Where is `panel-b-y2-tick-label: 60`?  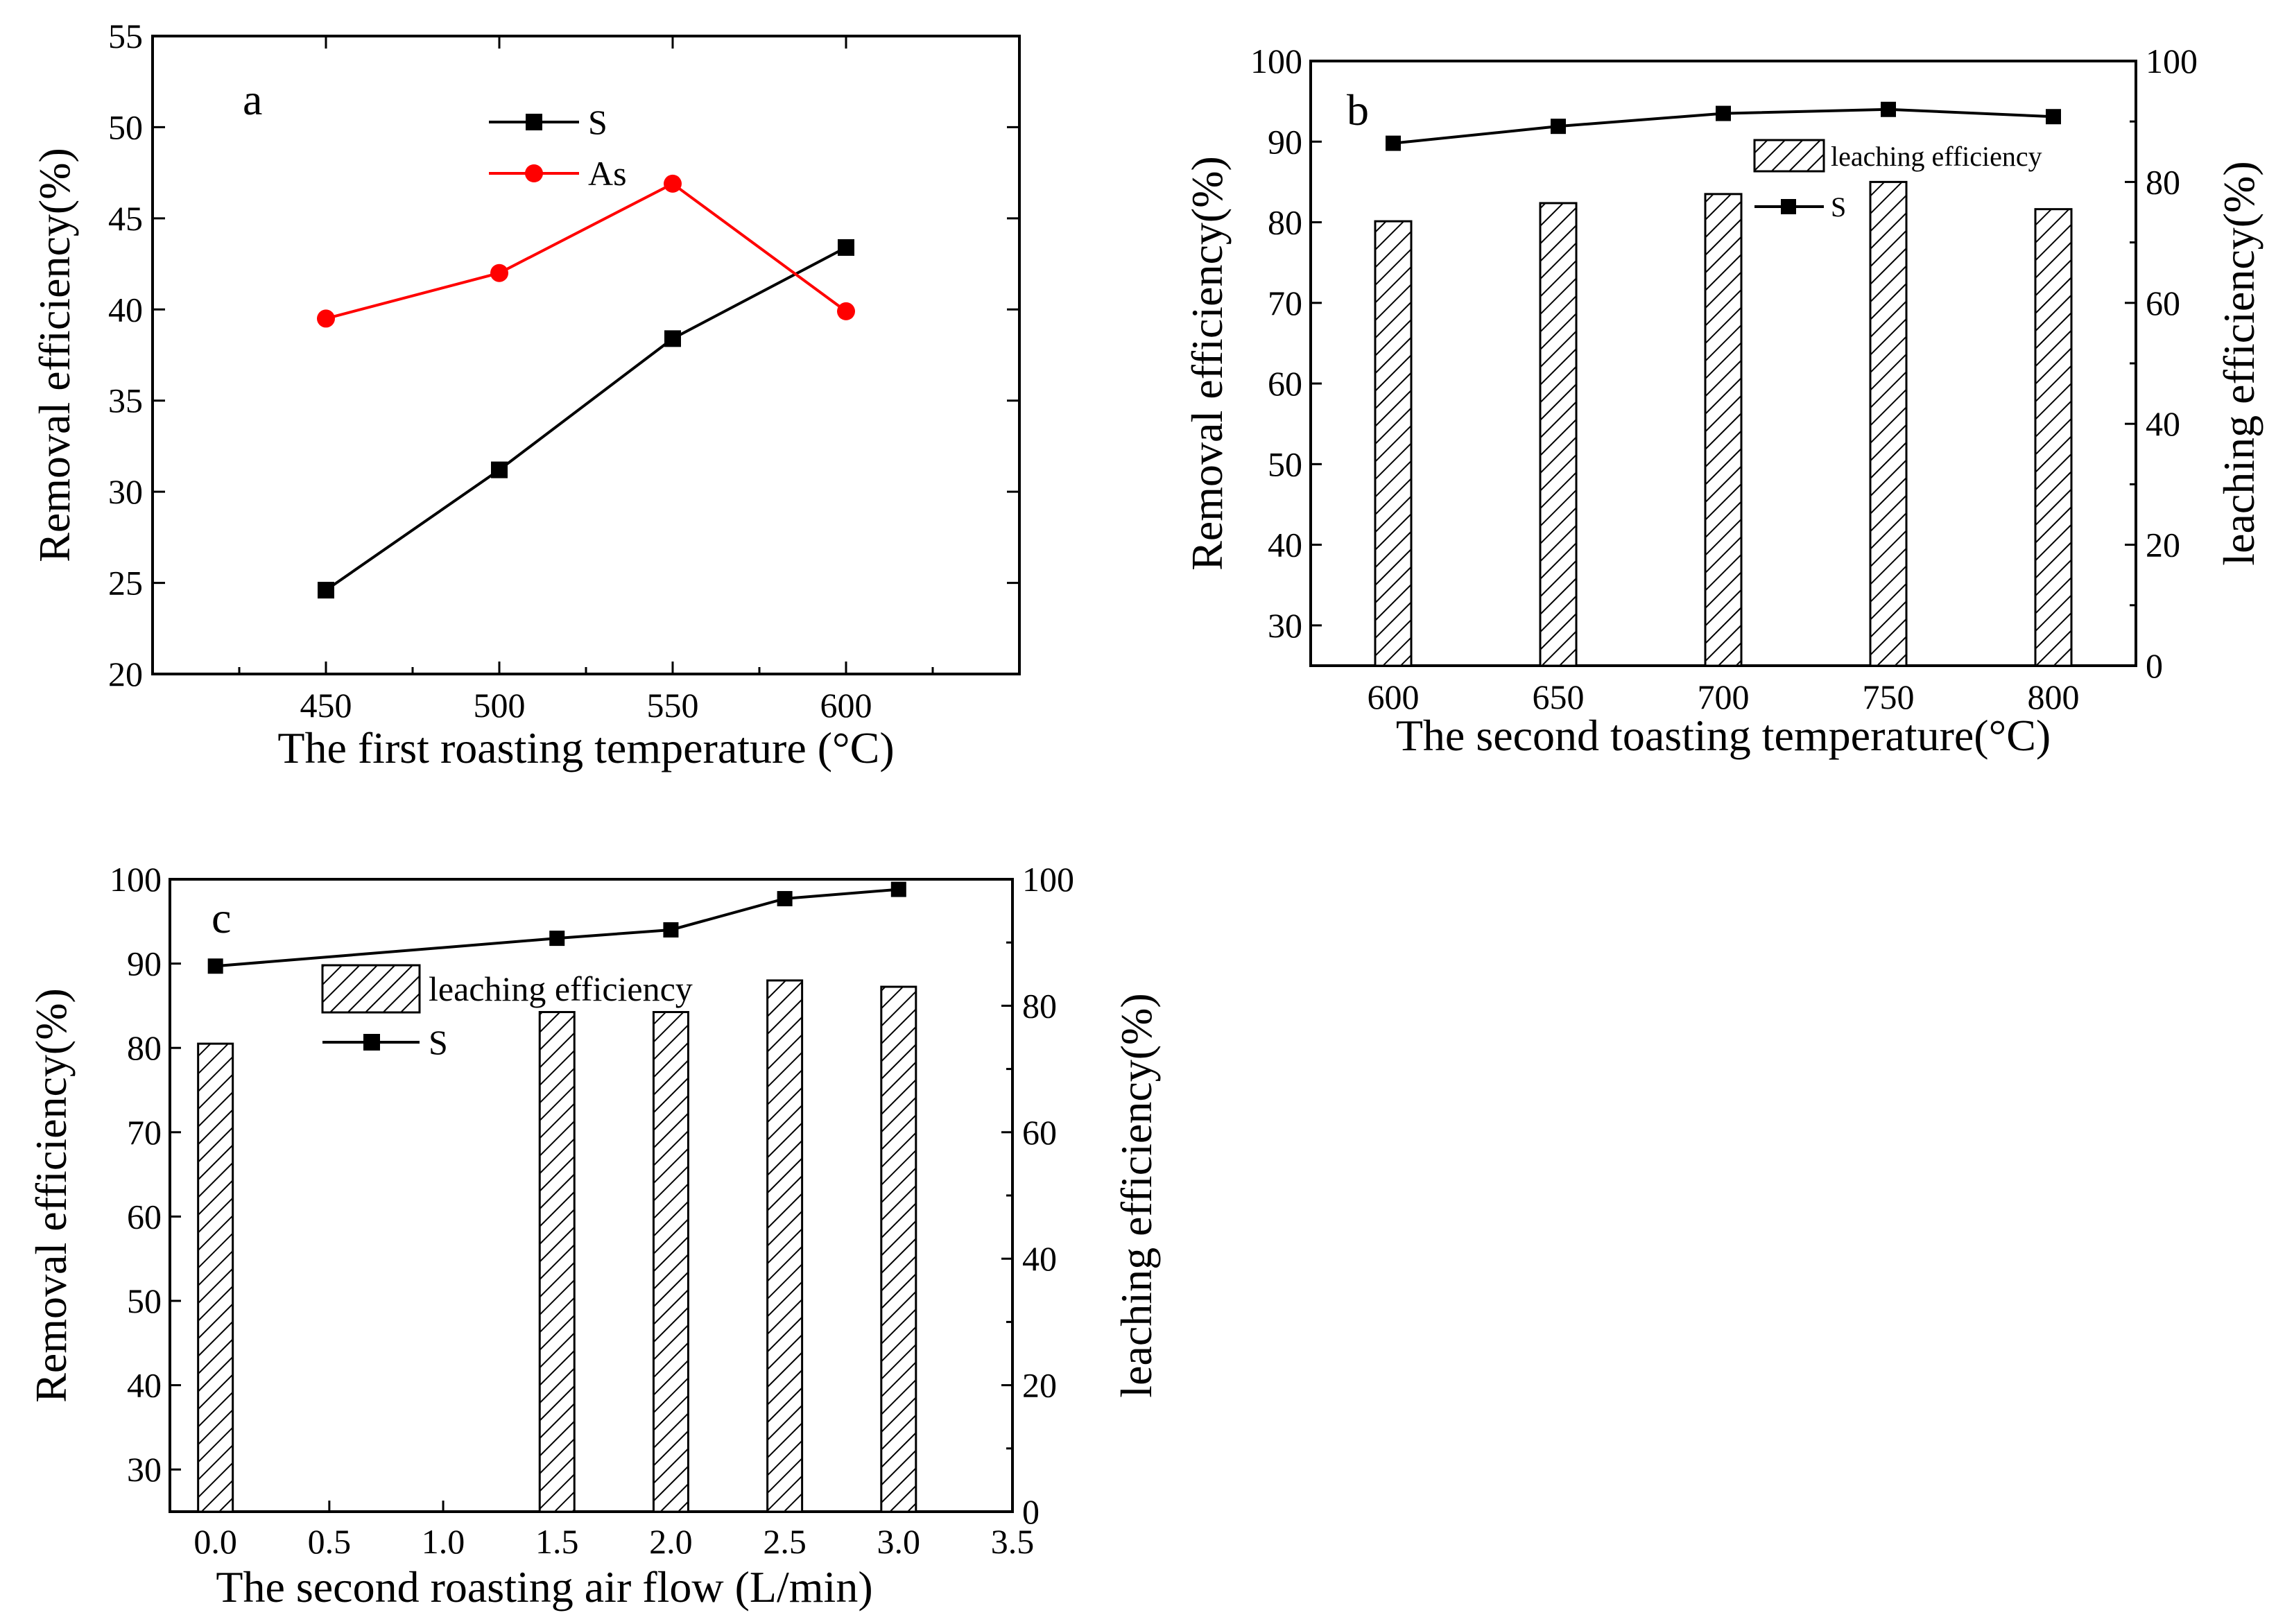
panel-b-y2-tick-label: 60 is located at coordinates (2163, 303).